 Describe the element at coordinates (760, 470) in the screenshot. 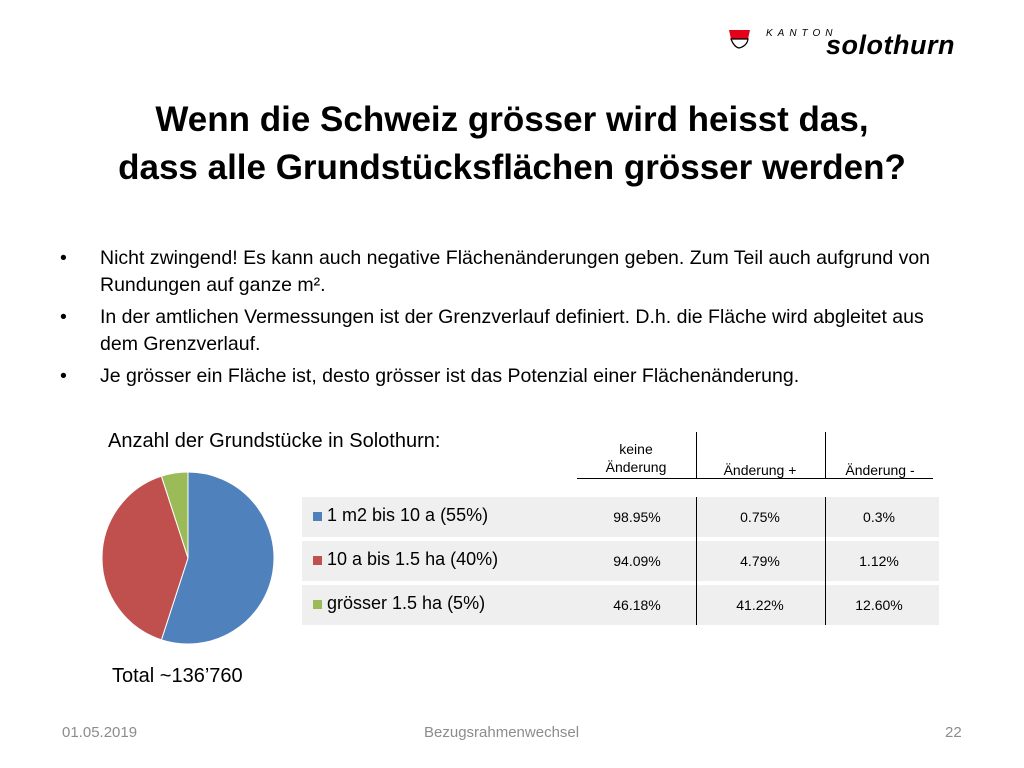

I see `column-header-aenderung-plus: Änderung +` at that location.